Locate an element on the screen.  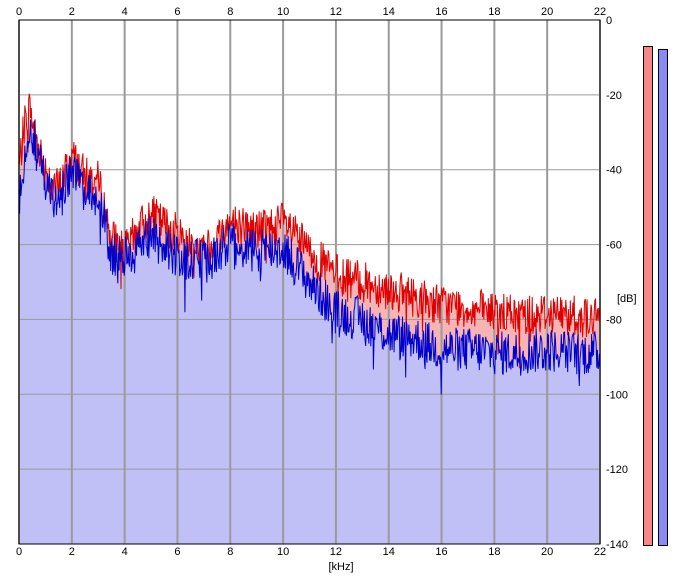
y-tick-label: -20 is located at coordinates (614, 96).